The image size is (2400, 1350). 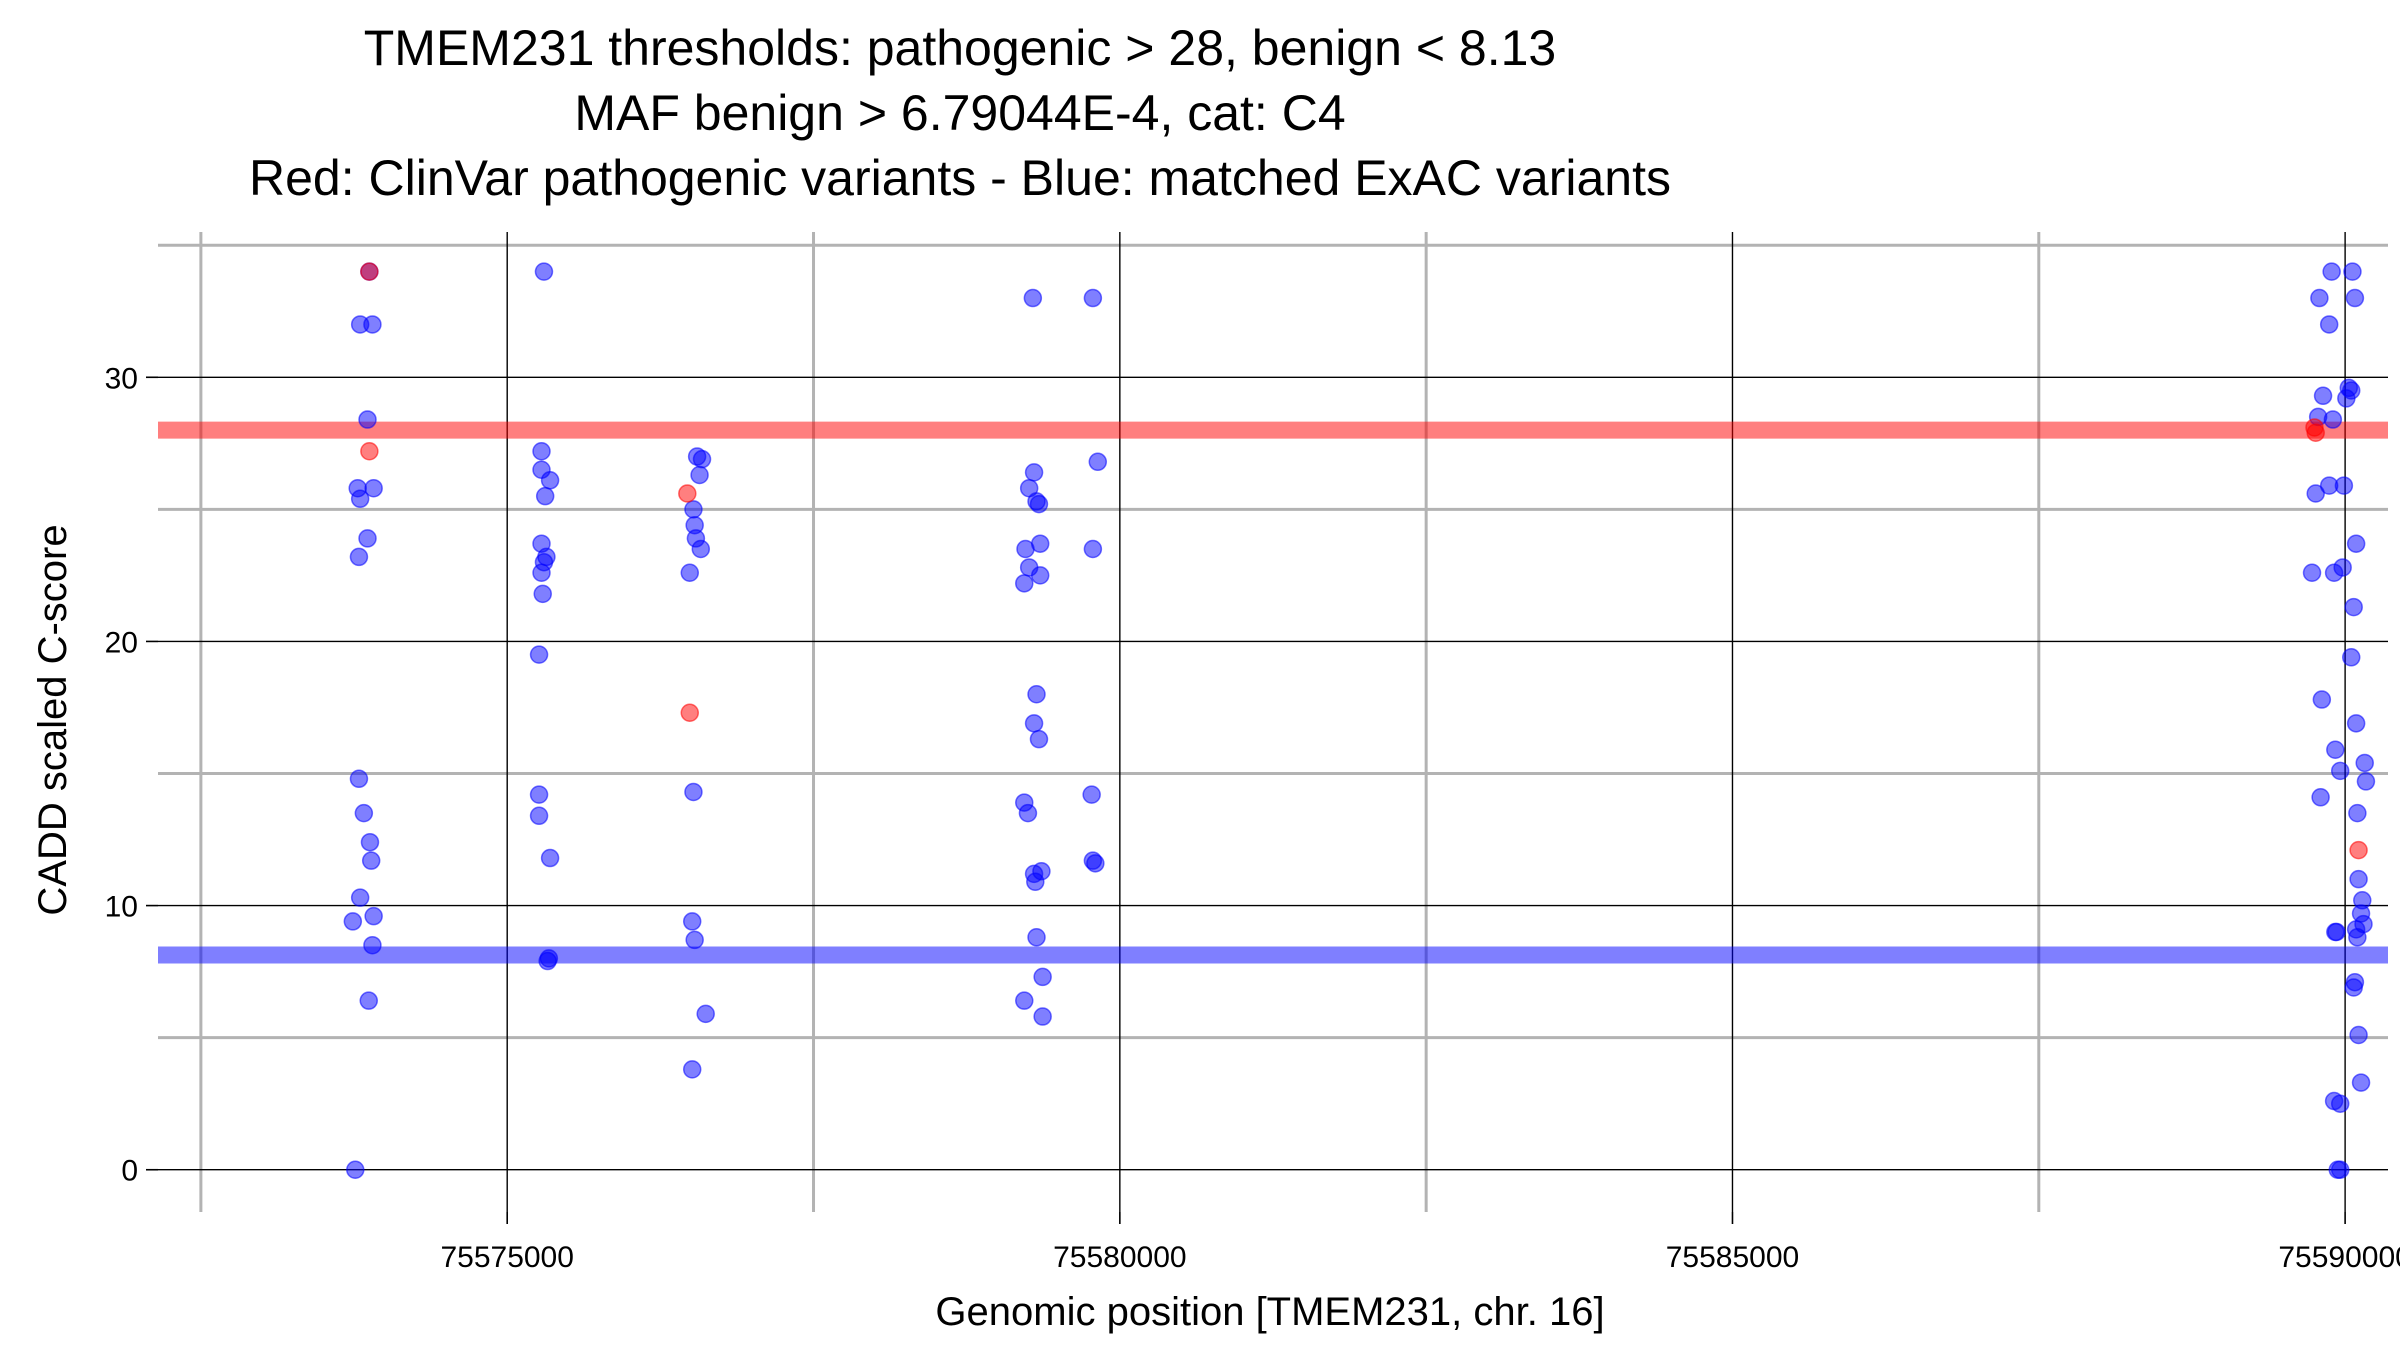 What do you see at coordinates (1732, 1257) in the screenshot?
I see `x-tick-label: 75585000` at bounding box center [1732, 1257].